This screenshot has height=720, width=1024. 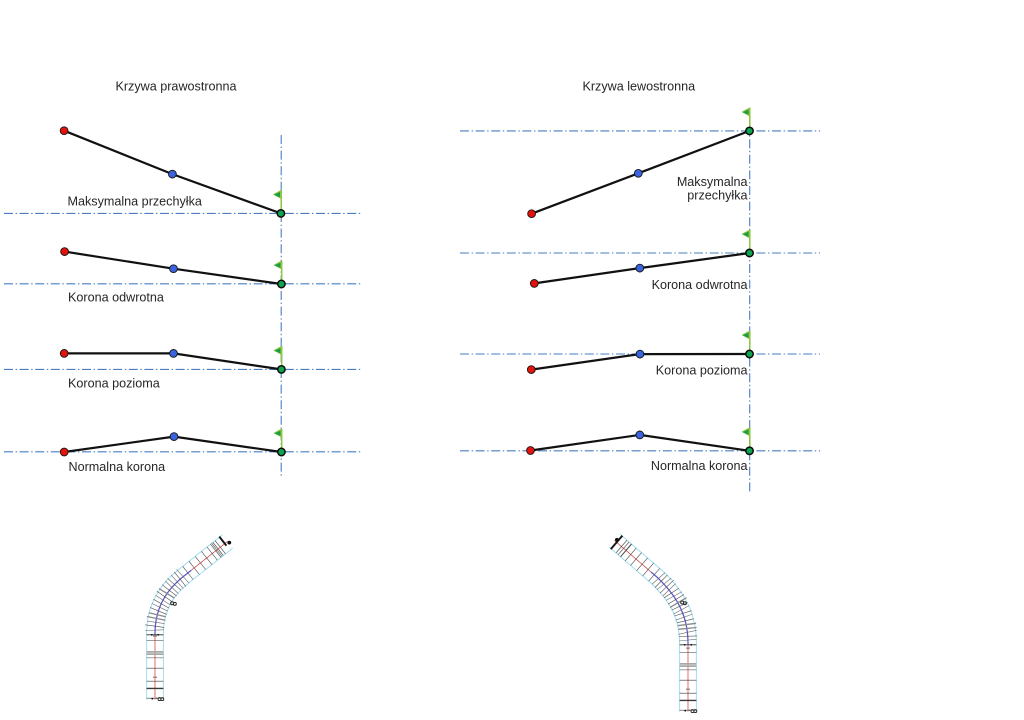 I want to click on svg-text: Maksymalna przechyłka, so click(x=135, y=202).